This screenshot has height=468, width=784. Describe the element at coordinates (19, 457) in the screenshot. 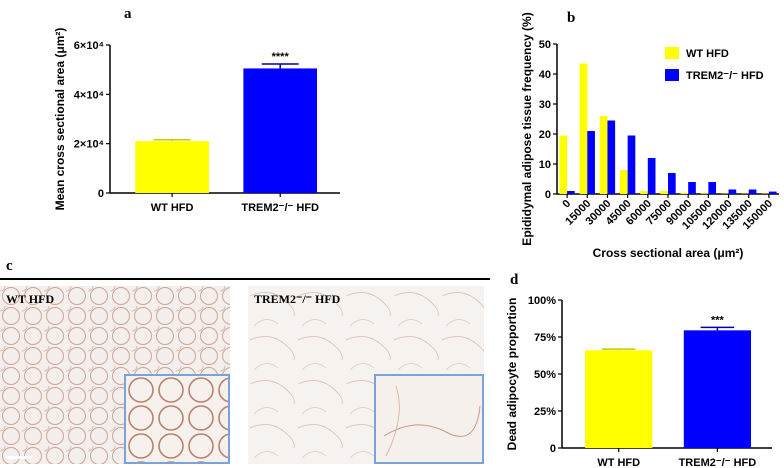

I see `scale-bar` at that location.